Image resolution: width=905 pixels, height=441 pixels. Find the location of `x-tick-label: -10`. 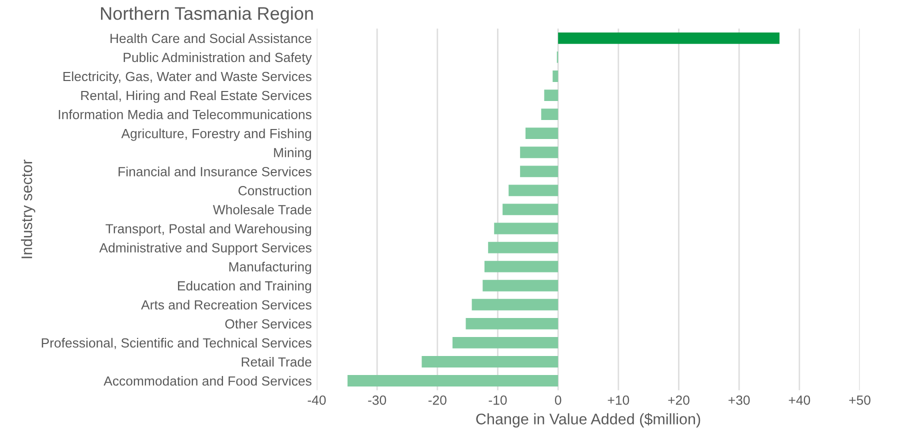

x-tick-label: -10 is located at coordinates (497, 400).